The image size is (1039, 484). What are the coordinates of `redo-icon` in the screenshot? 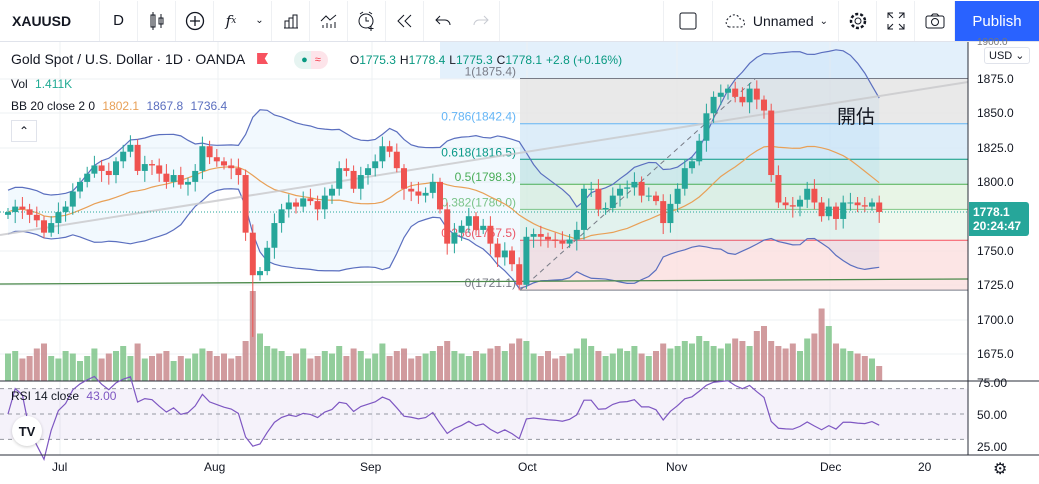 It's located at (481, 20).